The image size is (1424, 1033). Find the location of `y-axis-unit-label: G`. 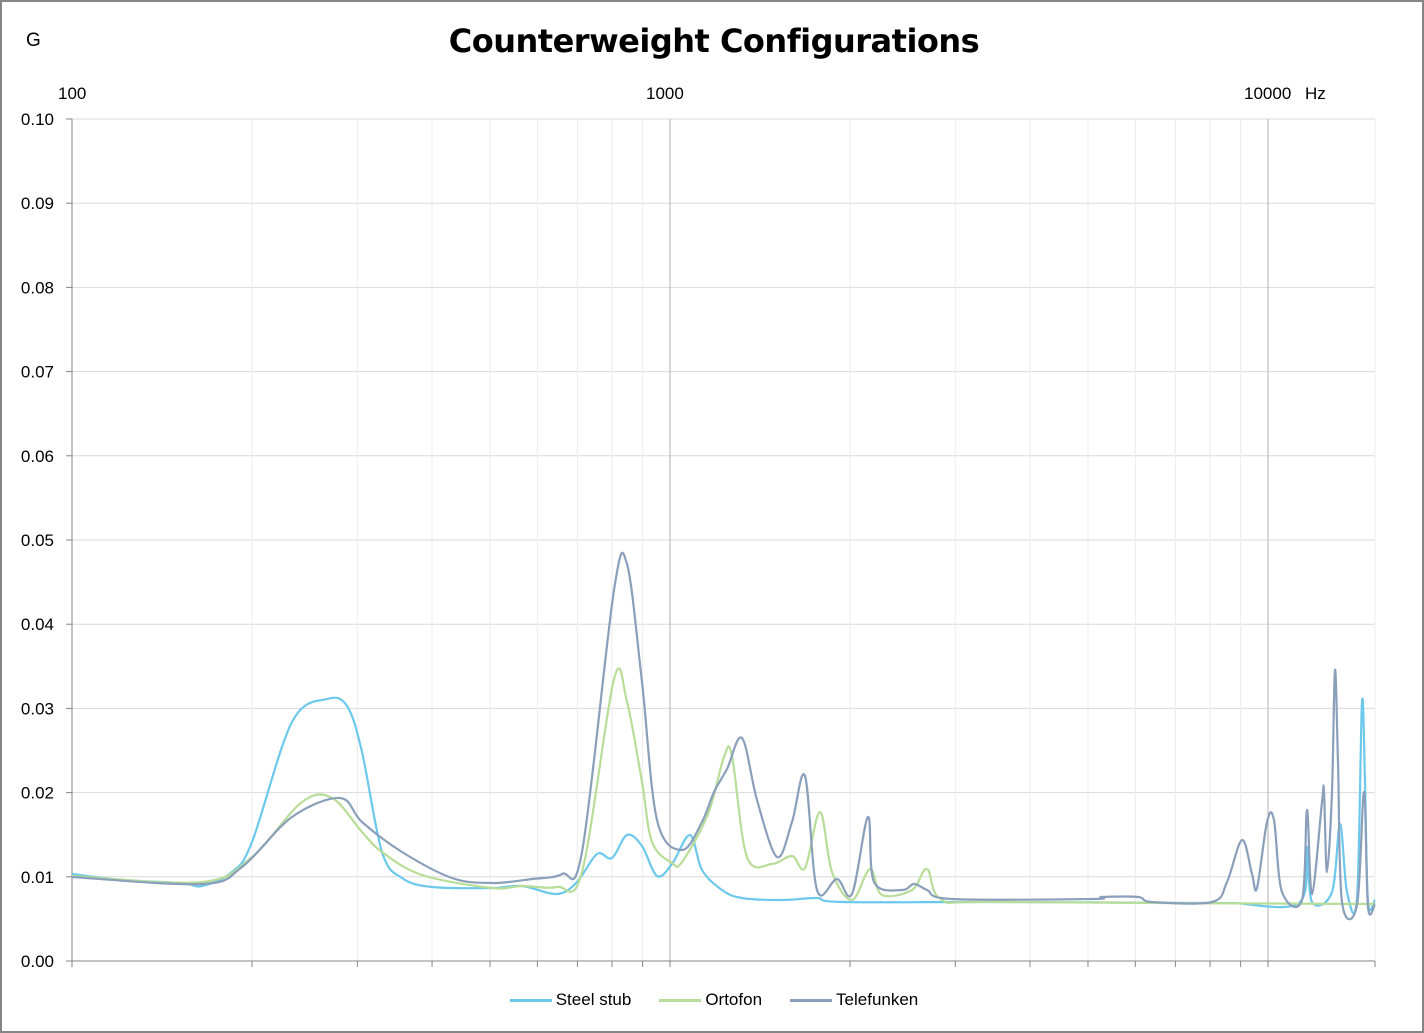

y-axis-unit-label: G is located at coordinates (33, 40).